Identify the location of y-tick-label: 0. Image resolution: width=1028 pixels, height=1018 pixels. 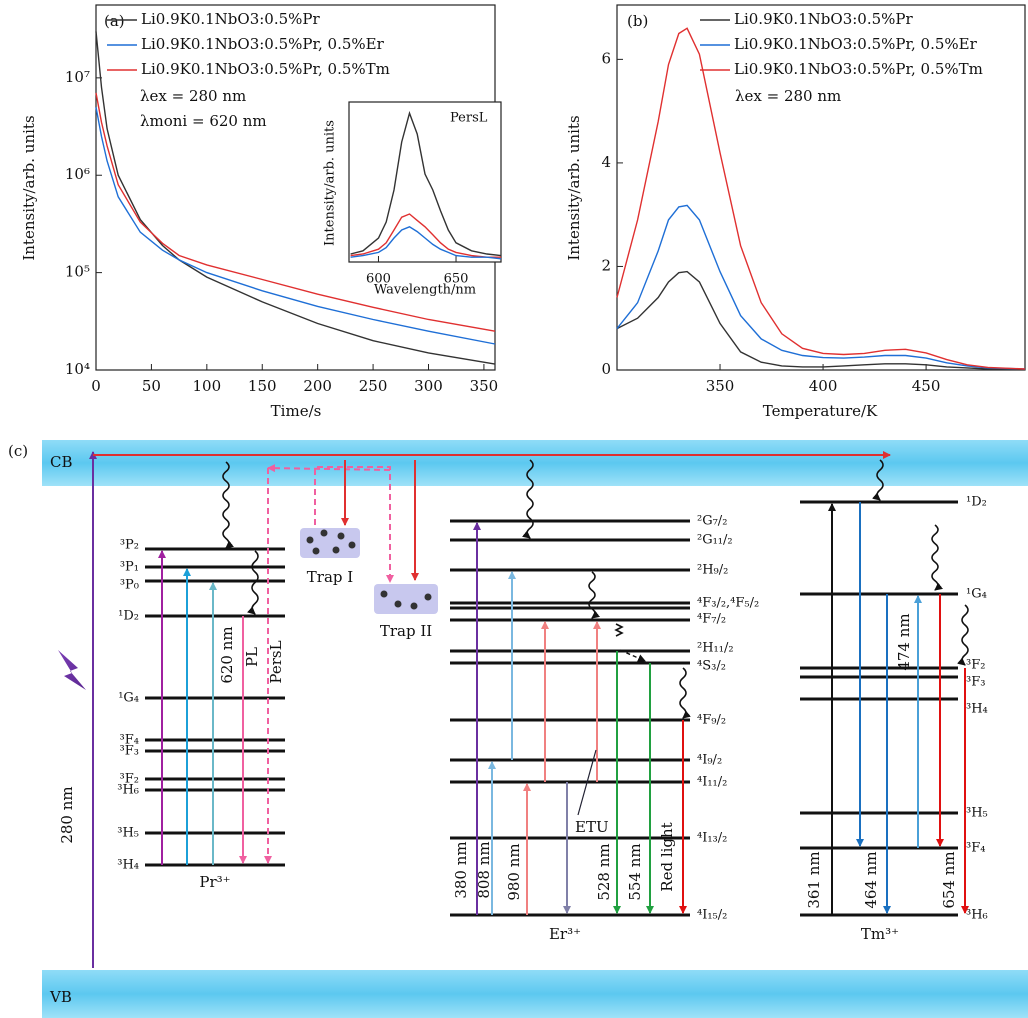
(606, 369).